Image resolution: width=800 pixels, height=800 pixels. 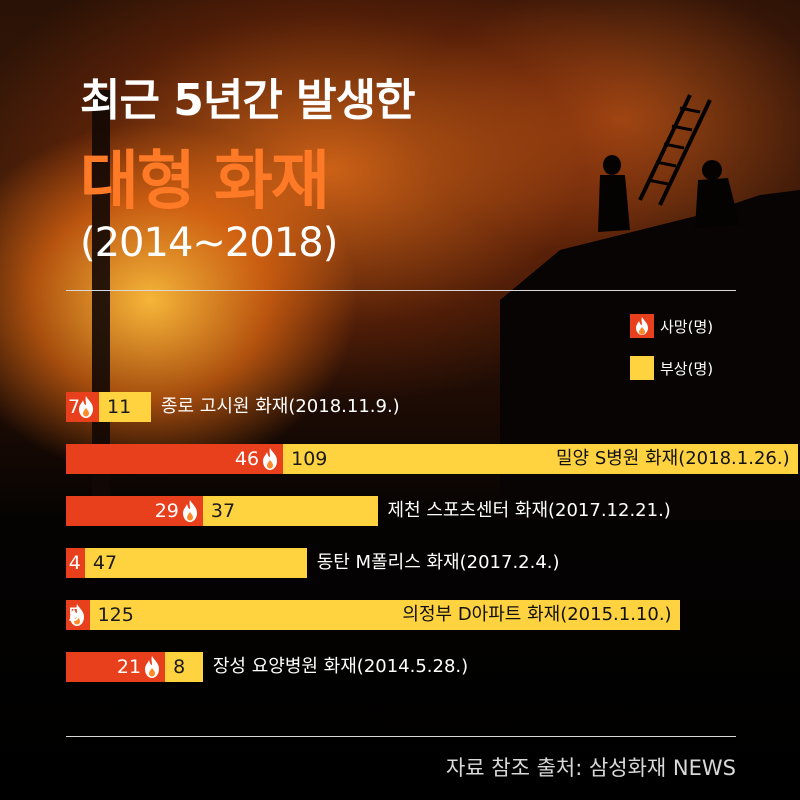 I want to click on category-label: 동탄 M폴리스 화재(2017.2.4.), so click(x=438, y=562).